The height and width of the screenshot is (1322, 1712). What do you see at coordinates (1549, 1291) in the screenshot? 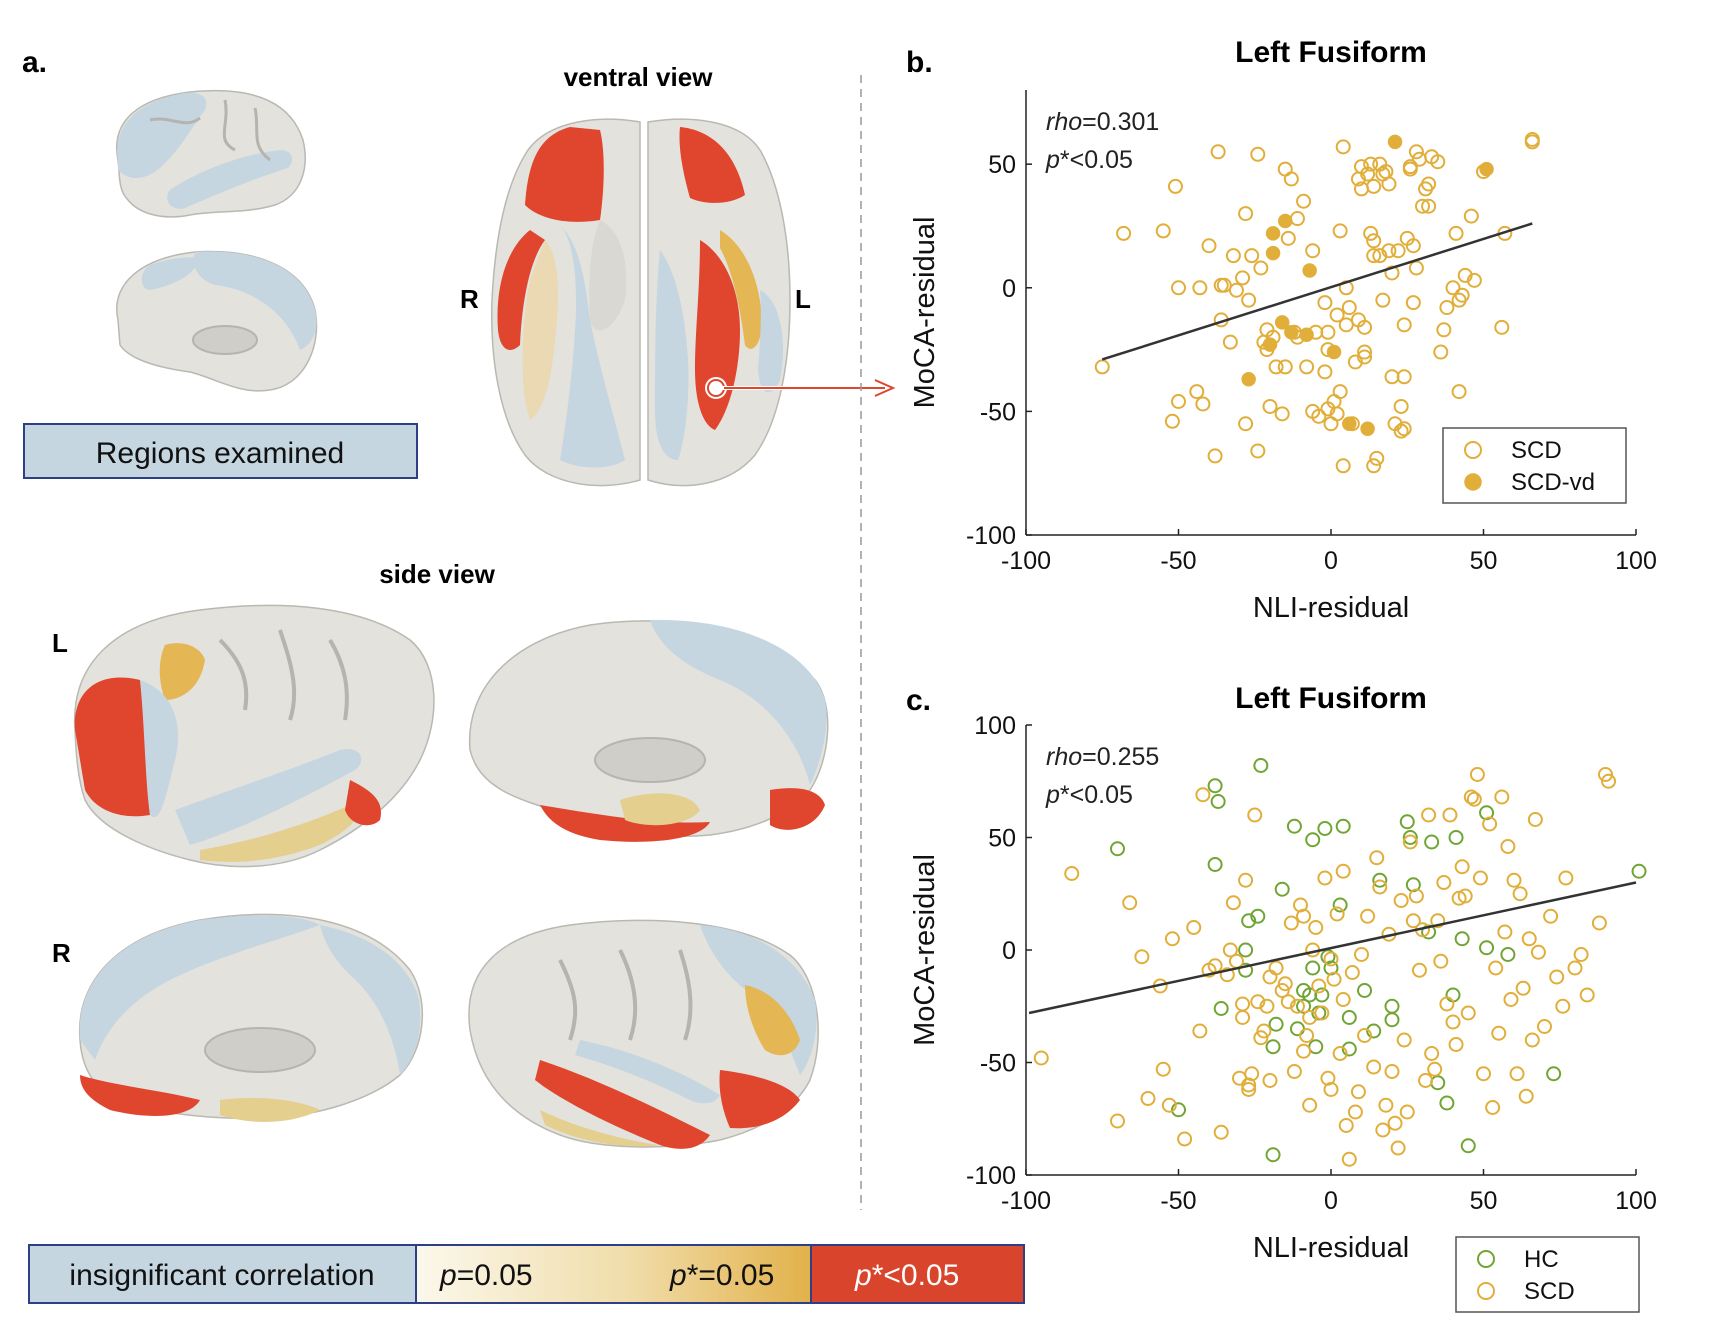
I see `legend-label-scd: SCD` at bounding box center [1549, 1291].